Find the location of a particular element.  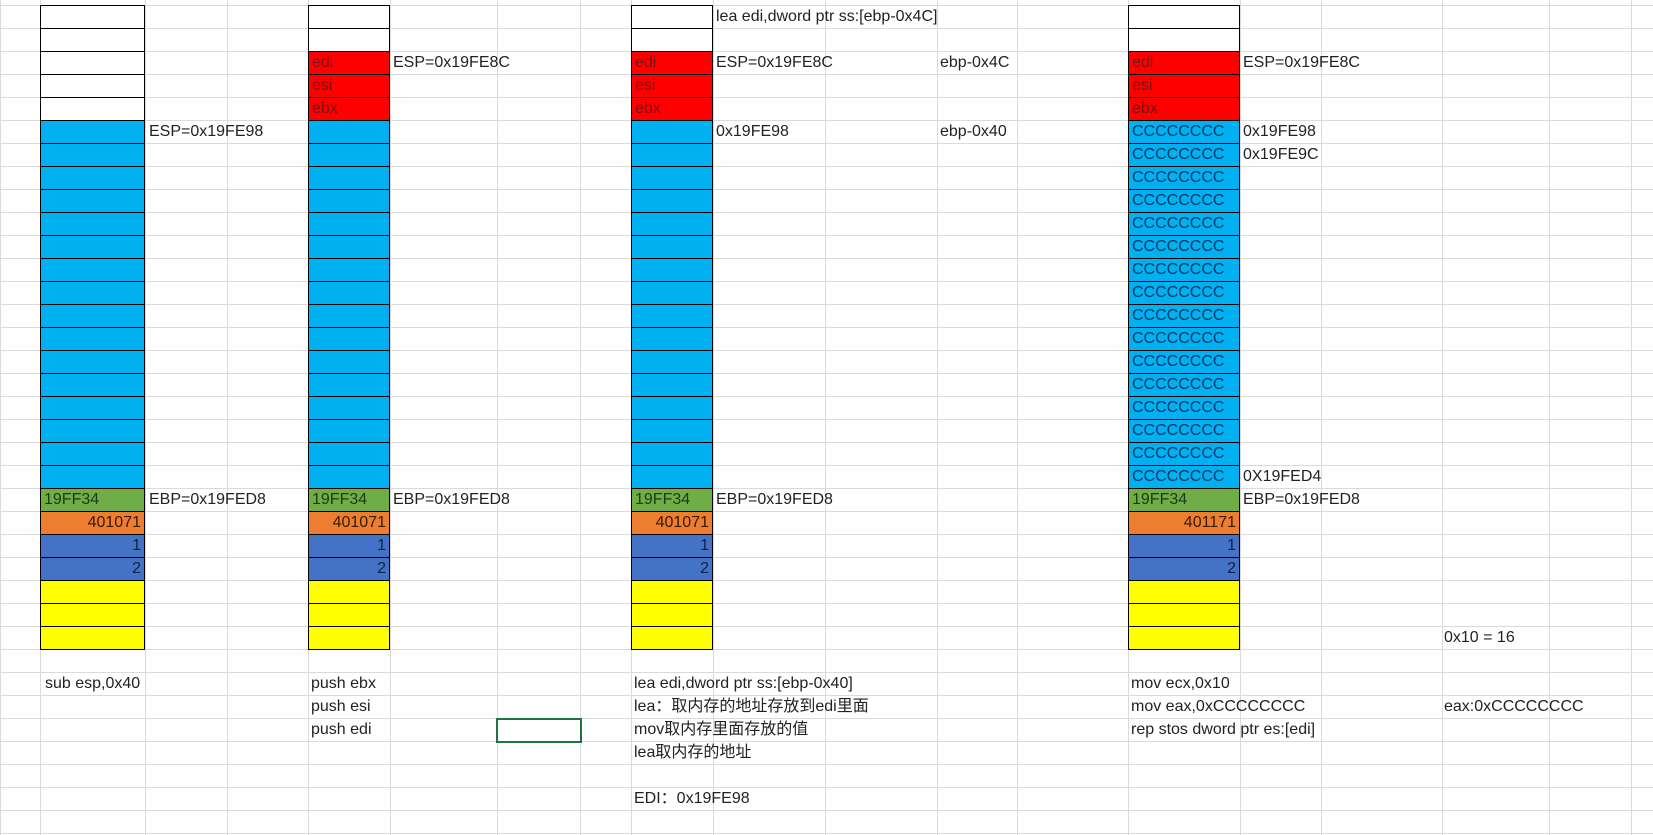

stack-cell: 401171 is located at coordinates (1184, 523).